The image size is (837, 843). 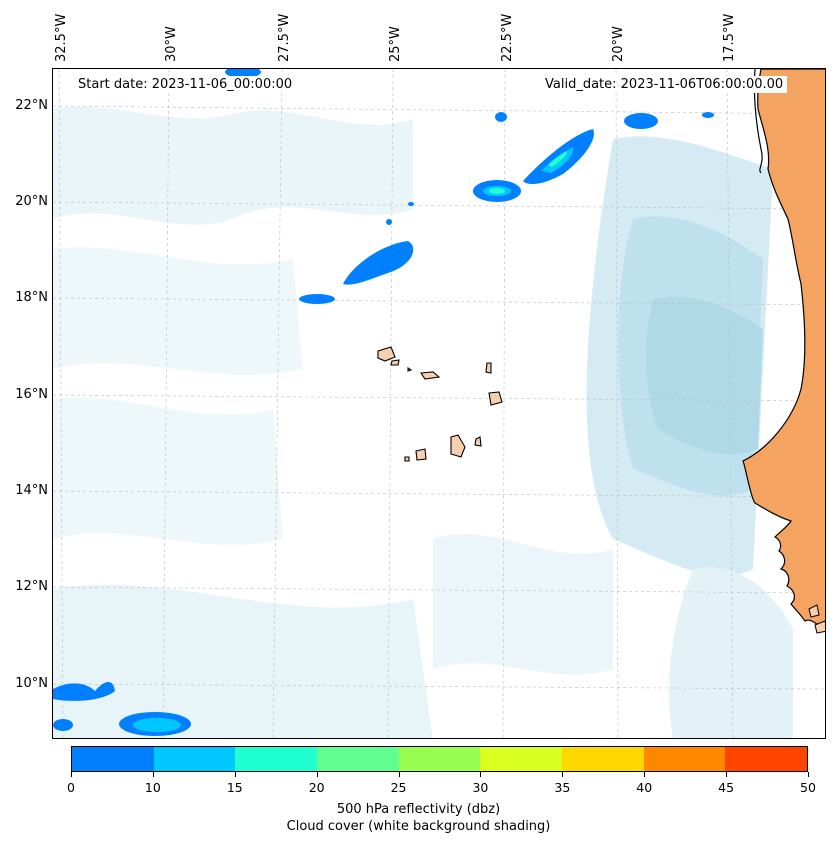 What do you see at coordinates (664, 84) in the screenshot?
I see `valid-date-label: Valid_date: 2023-11-06T06:00:00.00` at bounding box center [664, 84].